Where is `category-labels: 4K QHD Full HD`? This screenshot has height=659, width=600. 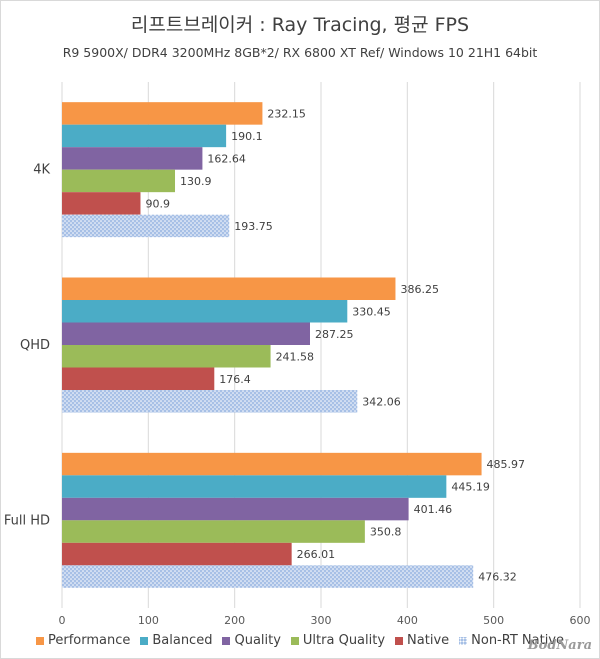
category-labels: 4K QHD Full HD is located at coordinates (27, 346).